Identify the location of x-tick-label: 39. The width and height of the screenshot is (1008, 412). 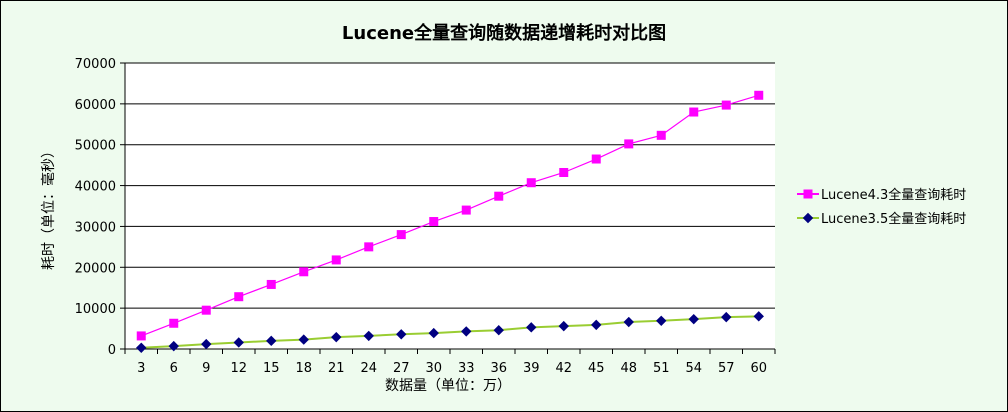
(531, 368).